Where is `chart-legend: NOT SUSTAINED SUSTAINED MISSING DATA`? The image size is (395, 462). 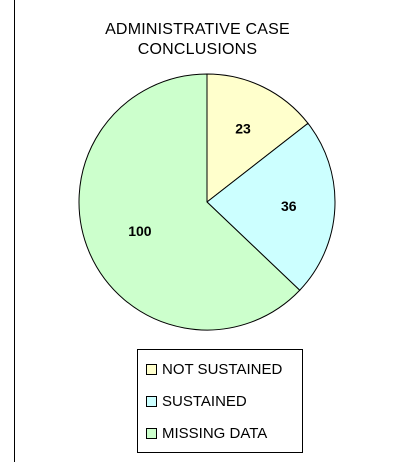 chart-legend: NOT SUSTAINED SUSTAINED MISSING DATA is located at coordinates (220, 401).